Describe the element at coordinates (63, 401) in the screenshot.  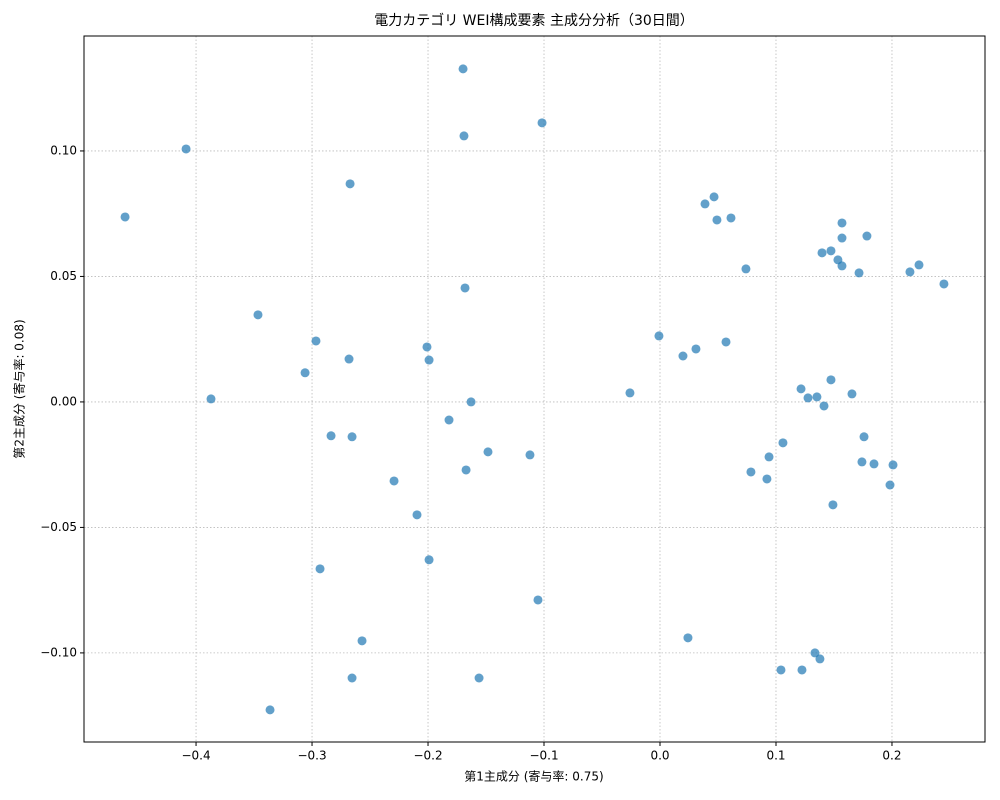
I see `y-tick-label: 0.00` at that location.